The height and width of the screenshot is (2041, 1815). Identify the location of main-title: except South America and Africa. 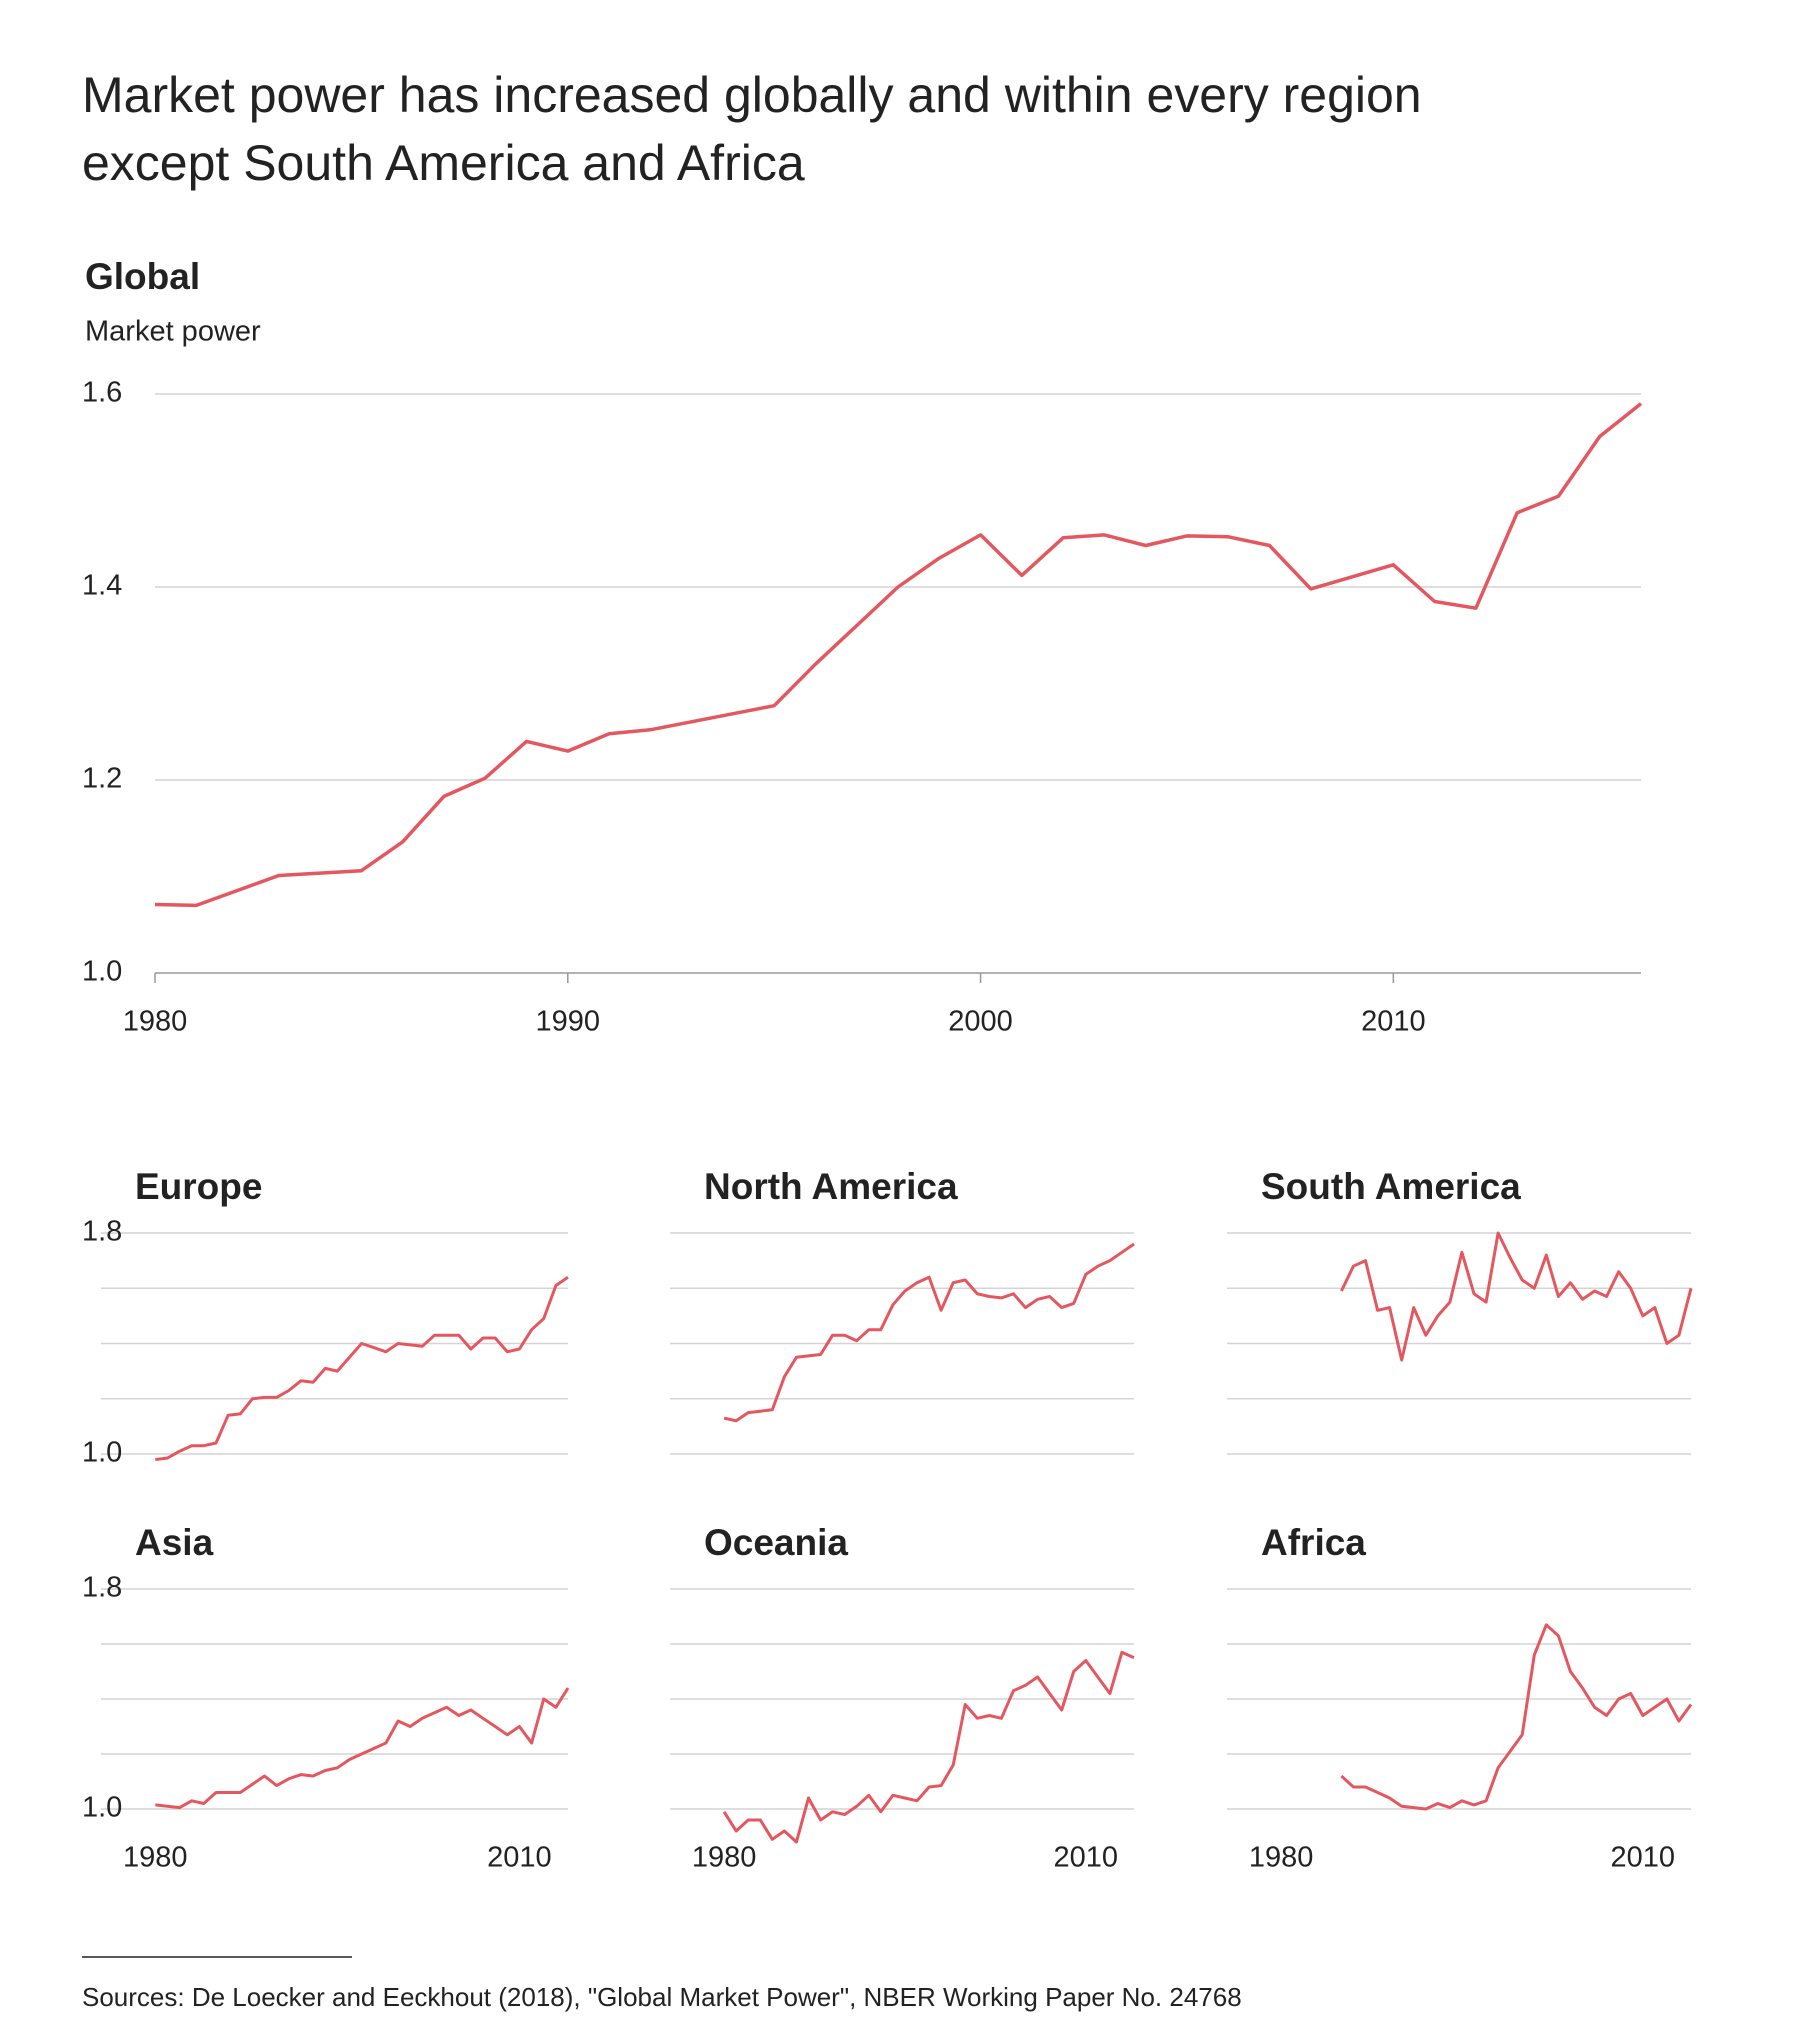
(443, 163).